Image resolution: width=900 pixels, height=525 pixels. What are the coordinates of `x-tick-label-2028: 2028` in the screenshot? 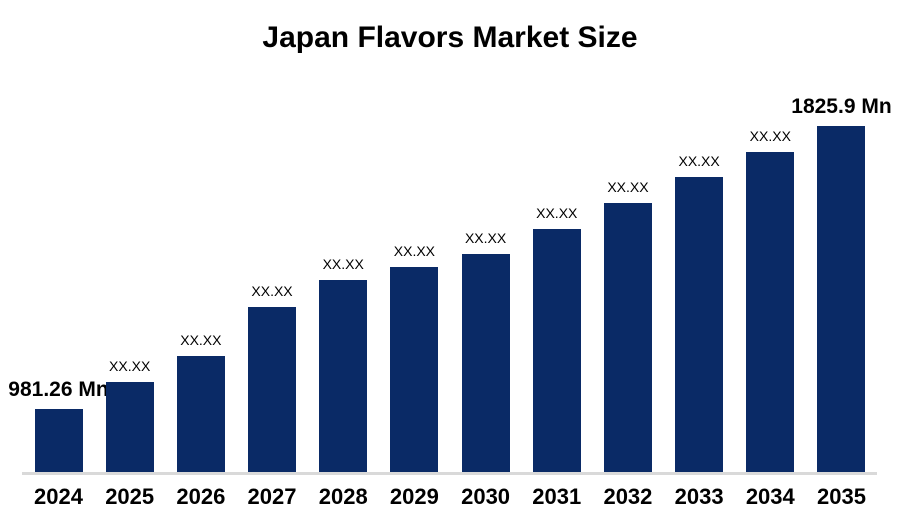 It's located at (343, 496).